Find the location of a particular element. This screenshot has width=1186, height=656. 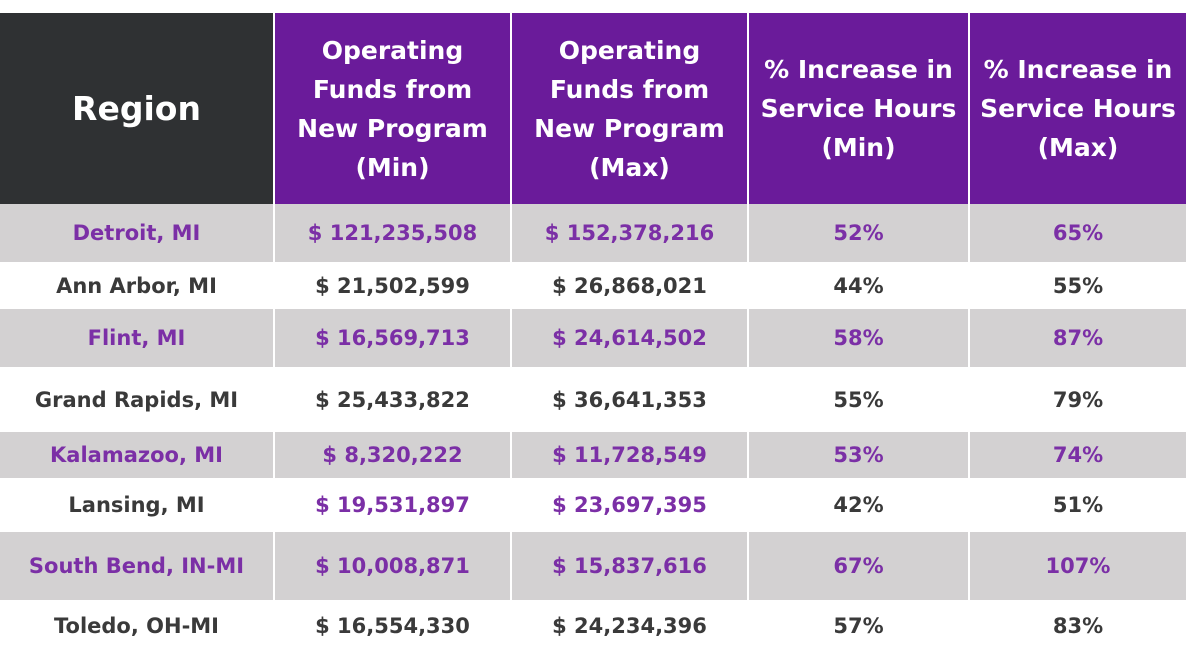

cell-increase-max: 79% is located at coordinates (1078, 399).